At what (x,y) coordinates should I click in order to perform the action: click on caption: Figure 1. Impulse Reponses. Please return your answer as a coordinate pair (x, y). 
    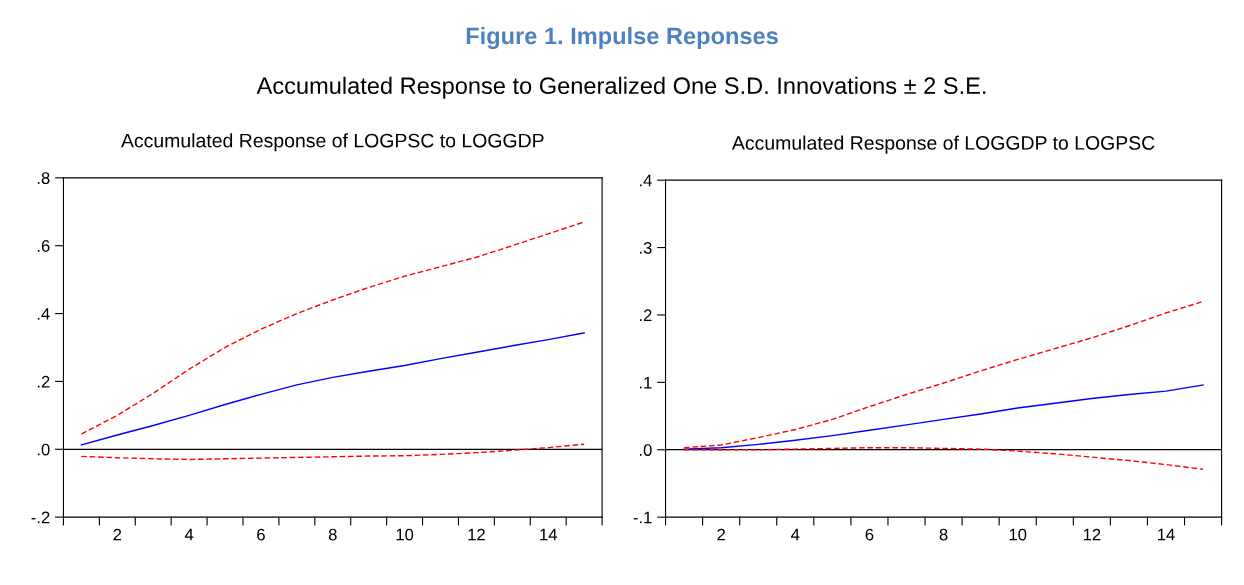
    Looking at the image, I should click on (622, 38).